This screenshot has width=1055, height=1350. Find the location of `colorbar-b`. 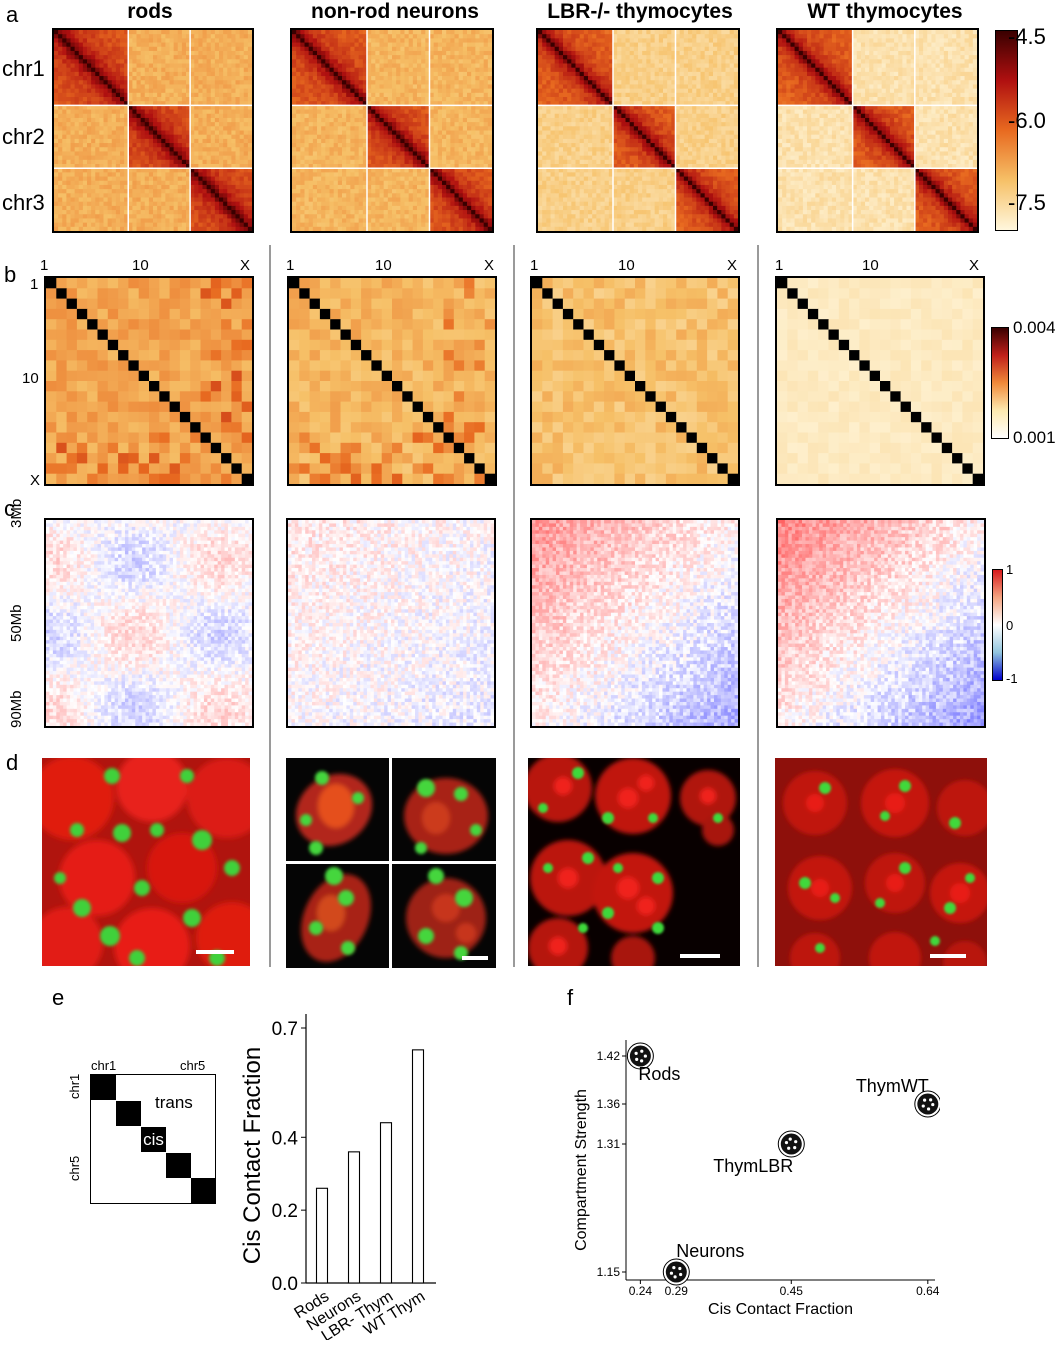

colorbar-b is located at coordinates (1000, 383).